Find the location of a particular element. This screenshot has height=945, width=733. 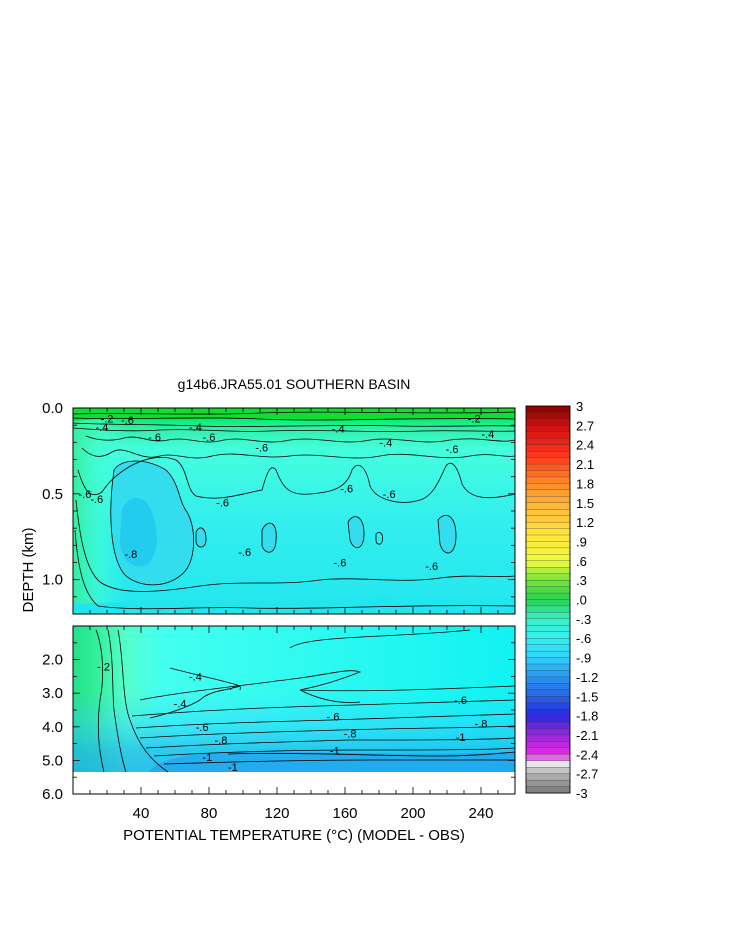

y-tick-label: 0.0 is located at coordinates (52, 408).